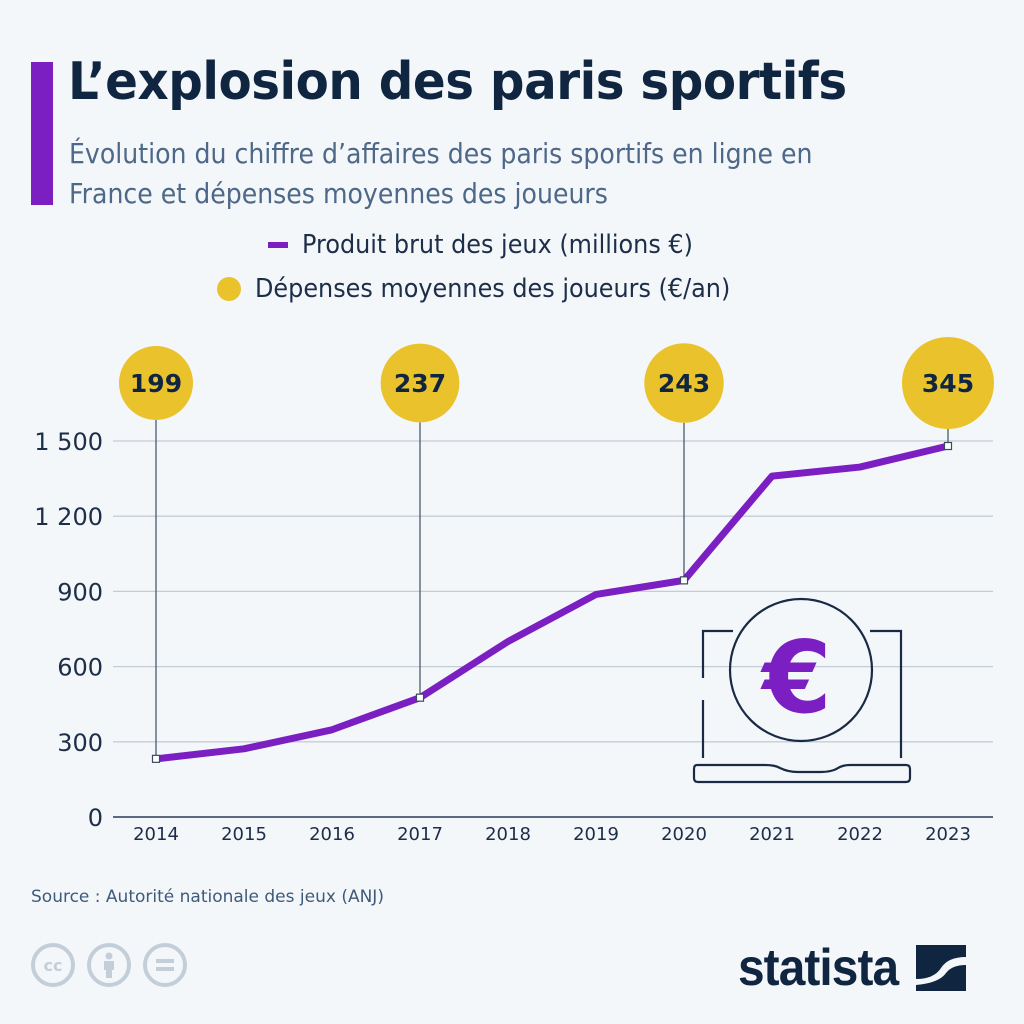 Image resolution: width=1024 pixels, height=1024 pixels. I want to click on y-axis-ticks: 0 300 600 900 1 200 1 500, so click(68, 630).